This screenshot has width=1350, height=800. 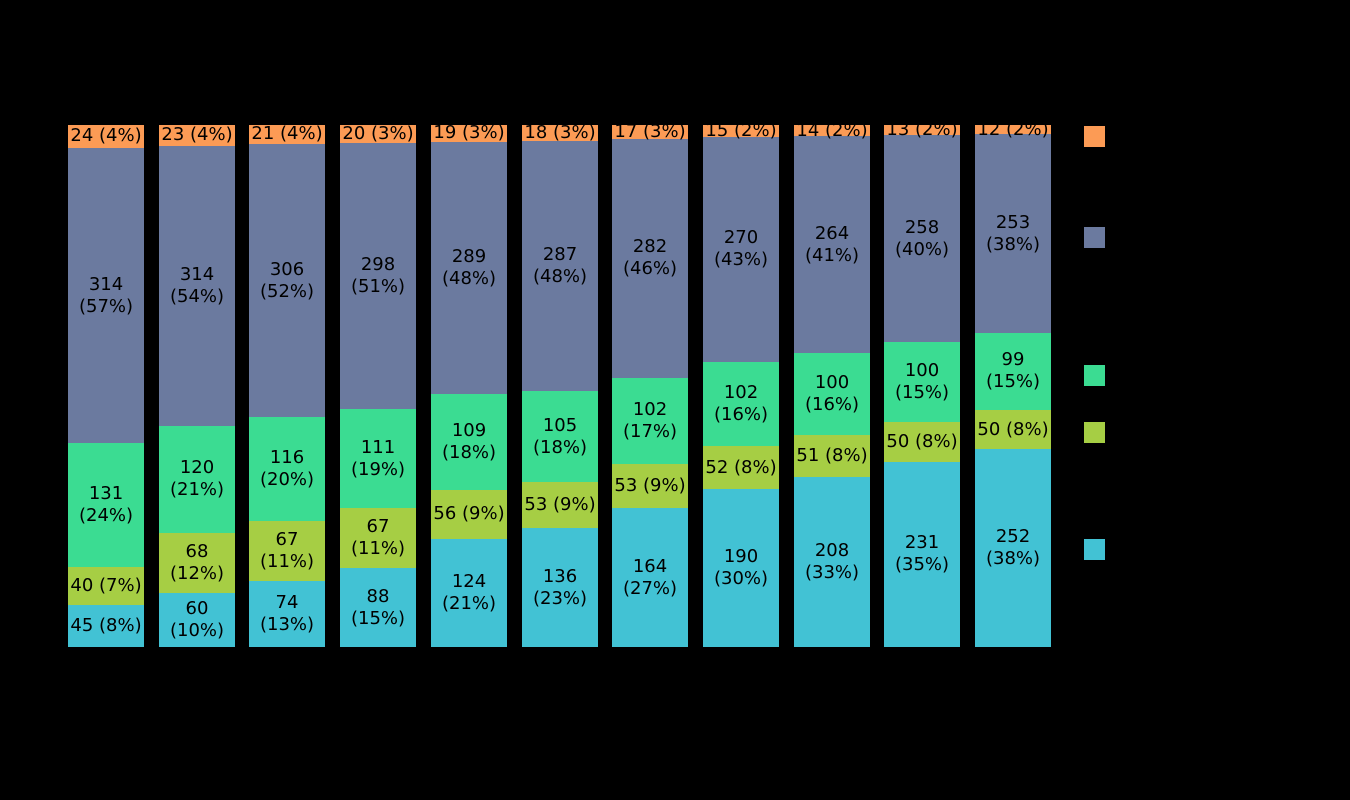 I want to click on segment-data-label: 102 (17%), so click(x=650, y=420).